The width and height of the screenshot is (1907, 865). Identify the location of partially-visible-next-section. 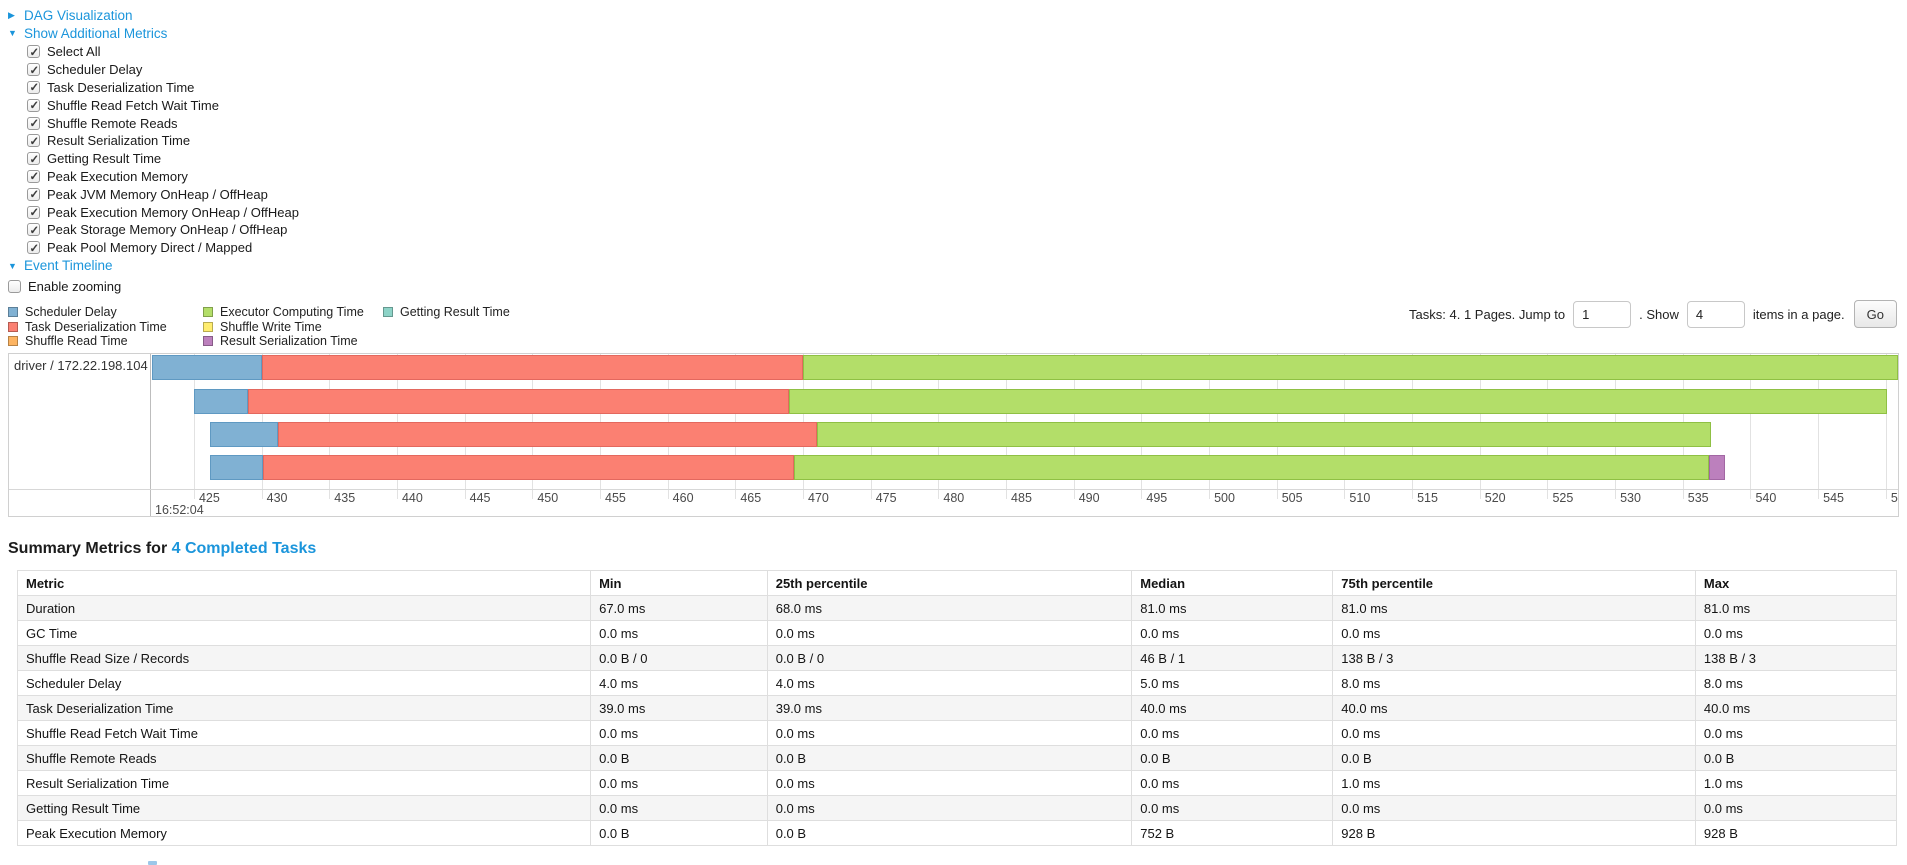
(152, 863).